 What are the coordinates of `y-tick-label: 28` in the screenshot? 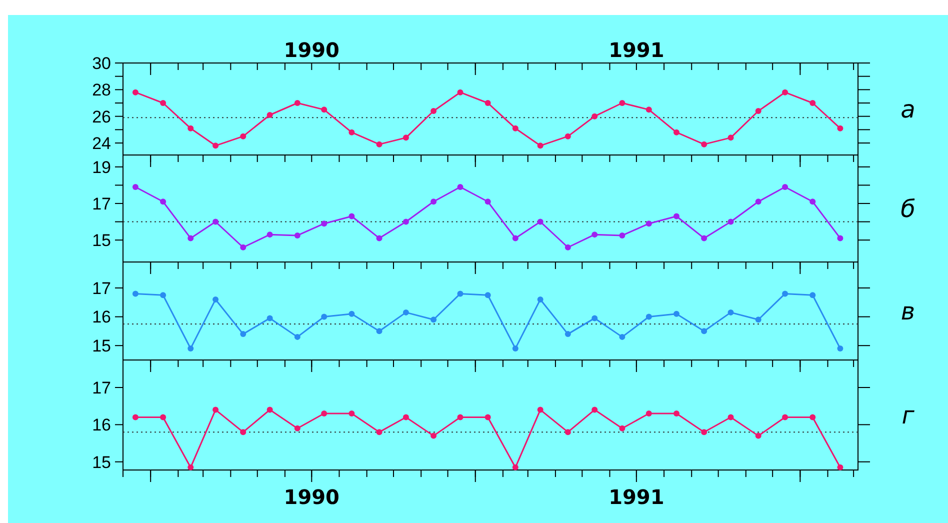 It's located at (101, 90).